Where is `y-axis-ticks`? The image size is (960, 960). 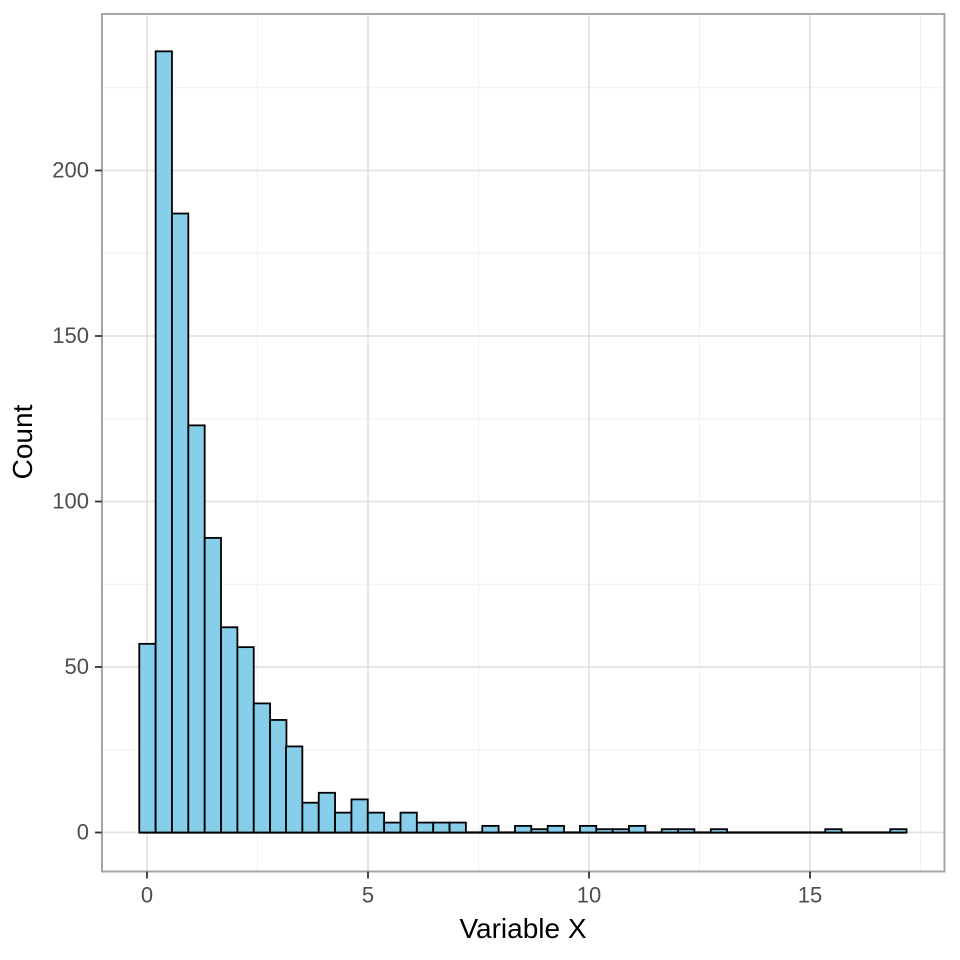 y-axis-ticks is located at coordinates (98, 501).